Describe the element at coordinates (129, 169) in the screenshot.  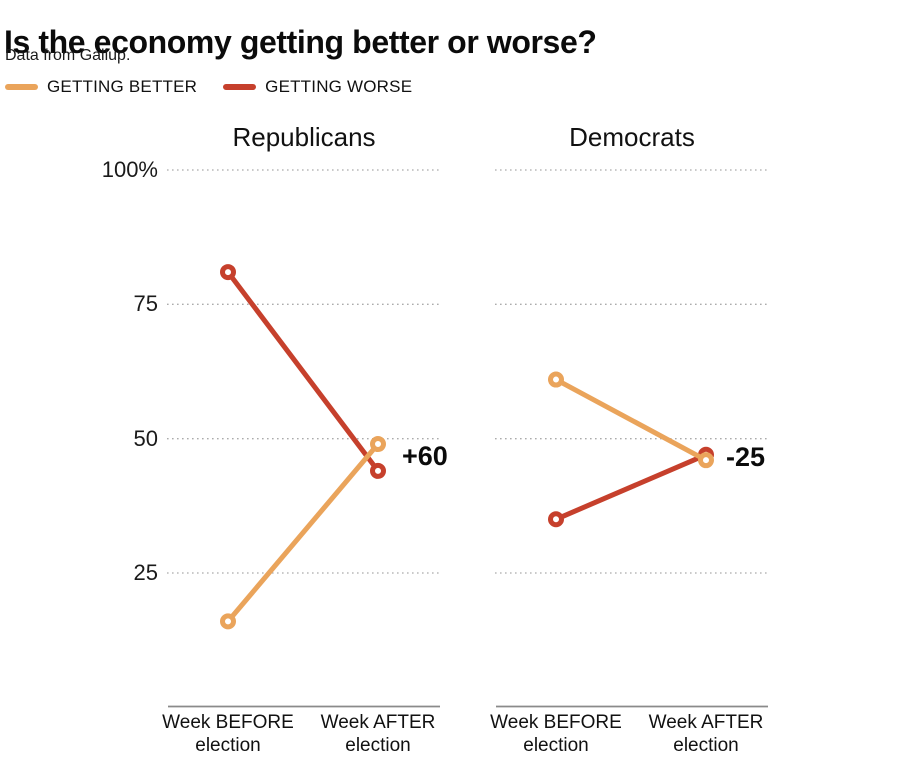
I see `y-tick-label-100: 100%` at that location.